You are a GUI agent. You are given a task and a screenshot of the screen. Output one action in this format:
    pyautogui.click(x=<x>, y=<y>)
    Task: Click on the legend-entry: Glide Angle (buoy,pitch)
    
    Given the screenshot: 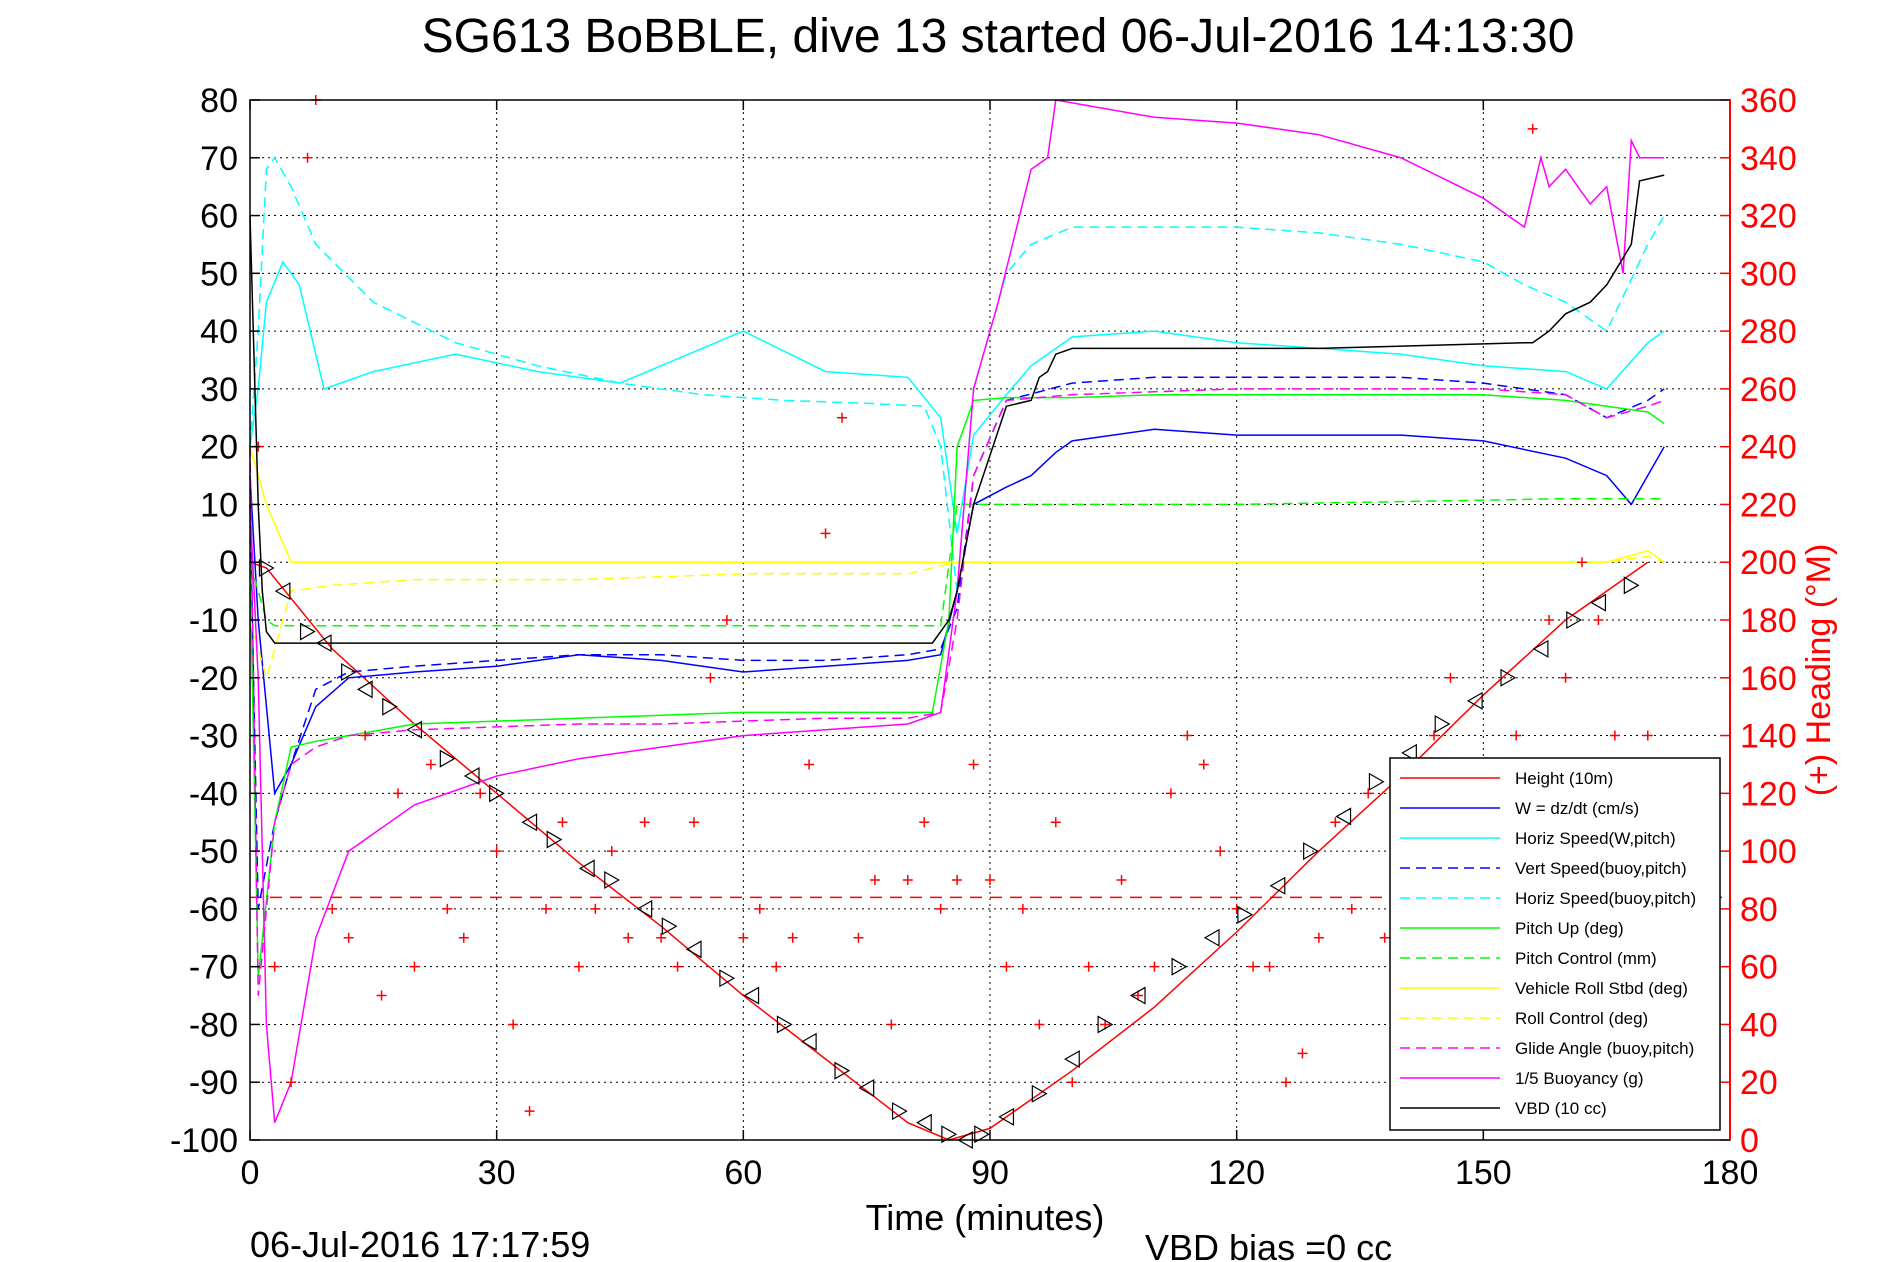 What is the action you would take?
    pyautogui.click(x=1604, y=1048)
    